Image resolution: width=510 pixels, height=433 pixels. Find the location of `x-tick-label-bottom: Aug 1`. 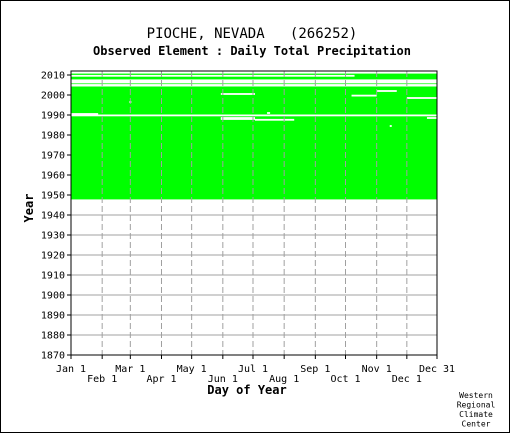

x-tick-label-bottom: Aug 1 is located at coordinates (284, 379).